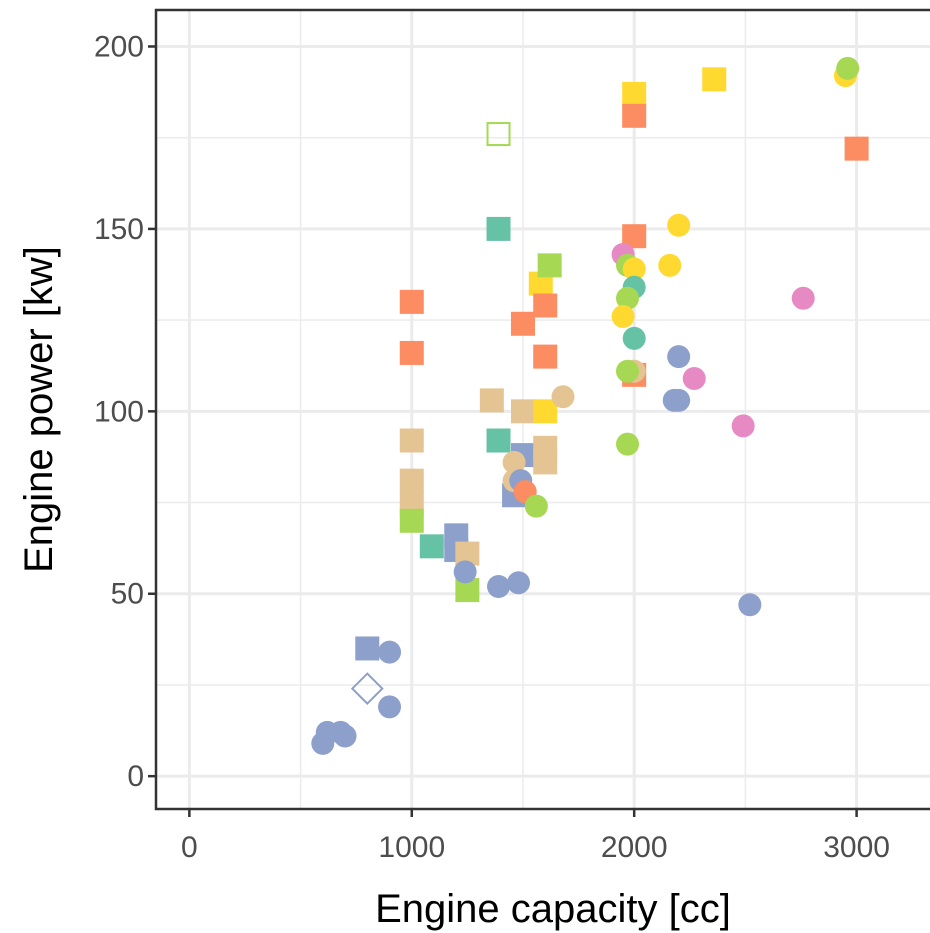  I want to click on x-tick-label: 2000, so click(634, 847).